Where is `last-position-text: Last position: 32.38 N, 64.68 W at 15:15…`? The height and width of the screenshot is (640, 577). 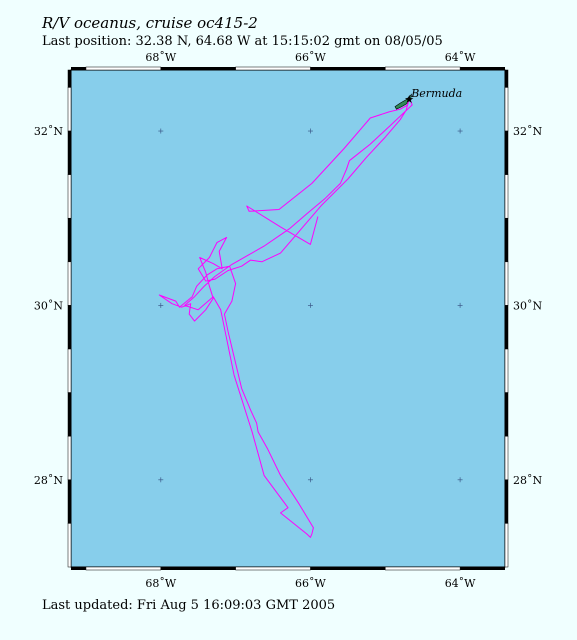 last-position-text: Last position: 32.38 N, 64.68 W at 15:15… is located at coordinates (242, 41).